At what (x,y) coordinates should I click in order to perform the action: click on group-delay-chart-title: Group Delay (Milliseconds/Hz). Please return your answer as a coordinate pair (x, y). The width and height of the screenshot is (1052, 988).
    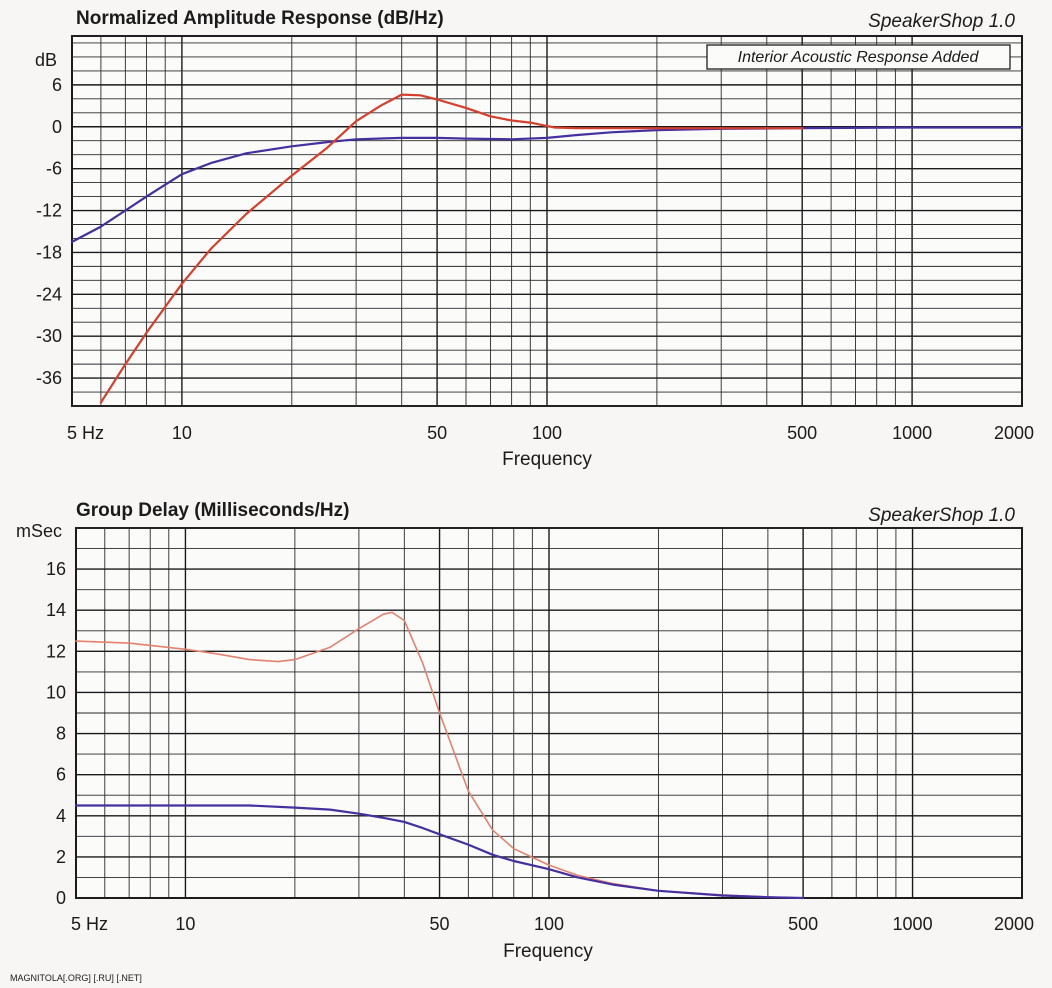
    Looking at the image, I should click on (212, 510).